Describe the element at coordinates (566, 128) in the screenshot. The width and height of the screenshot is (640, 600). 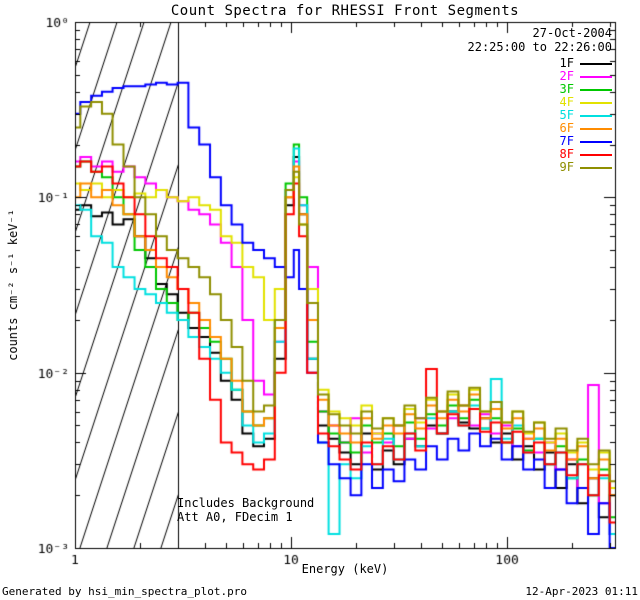
I see `legend-label: 6F` at that location.